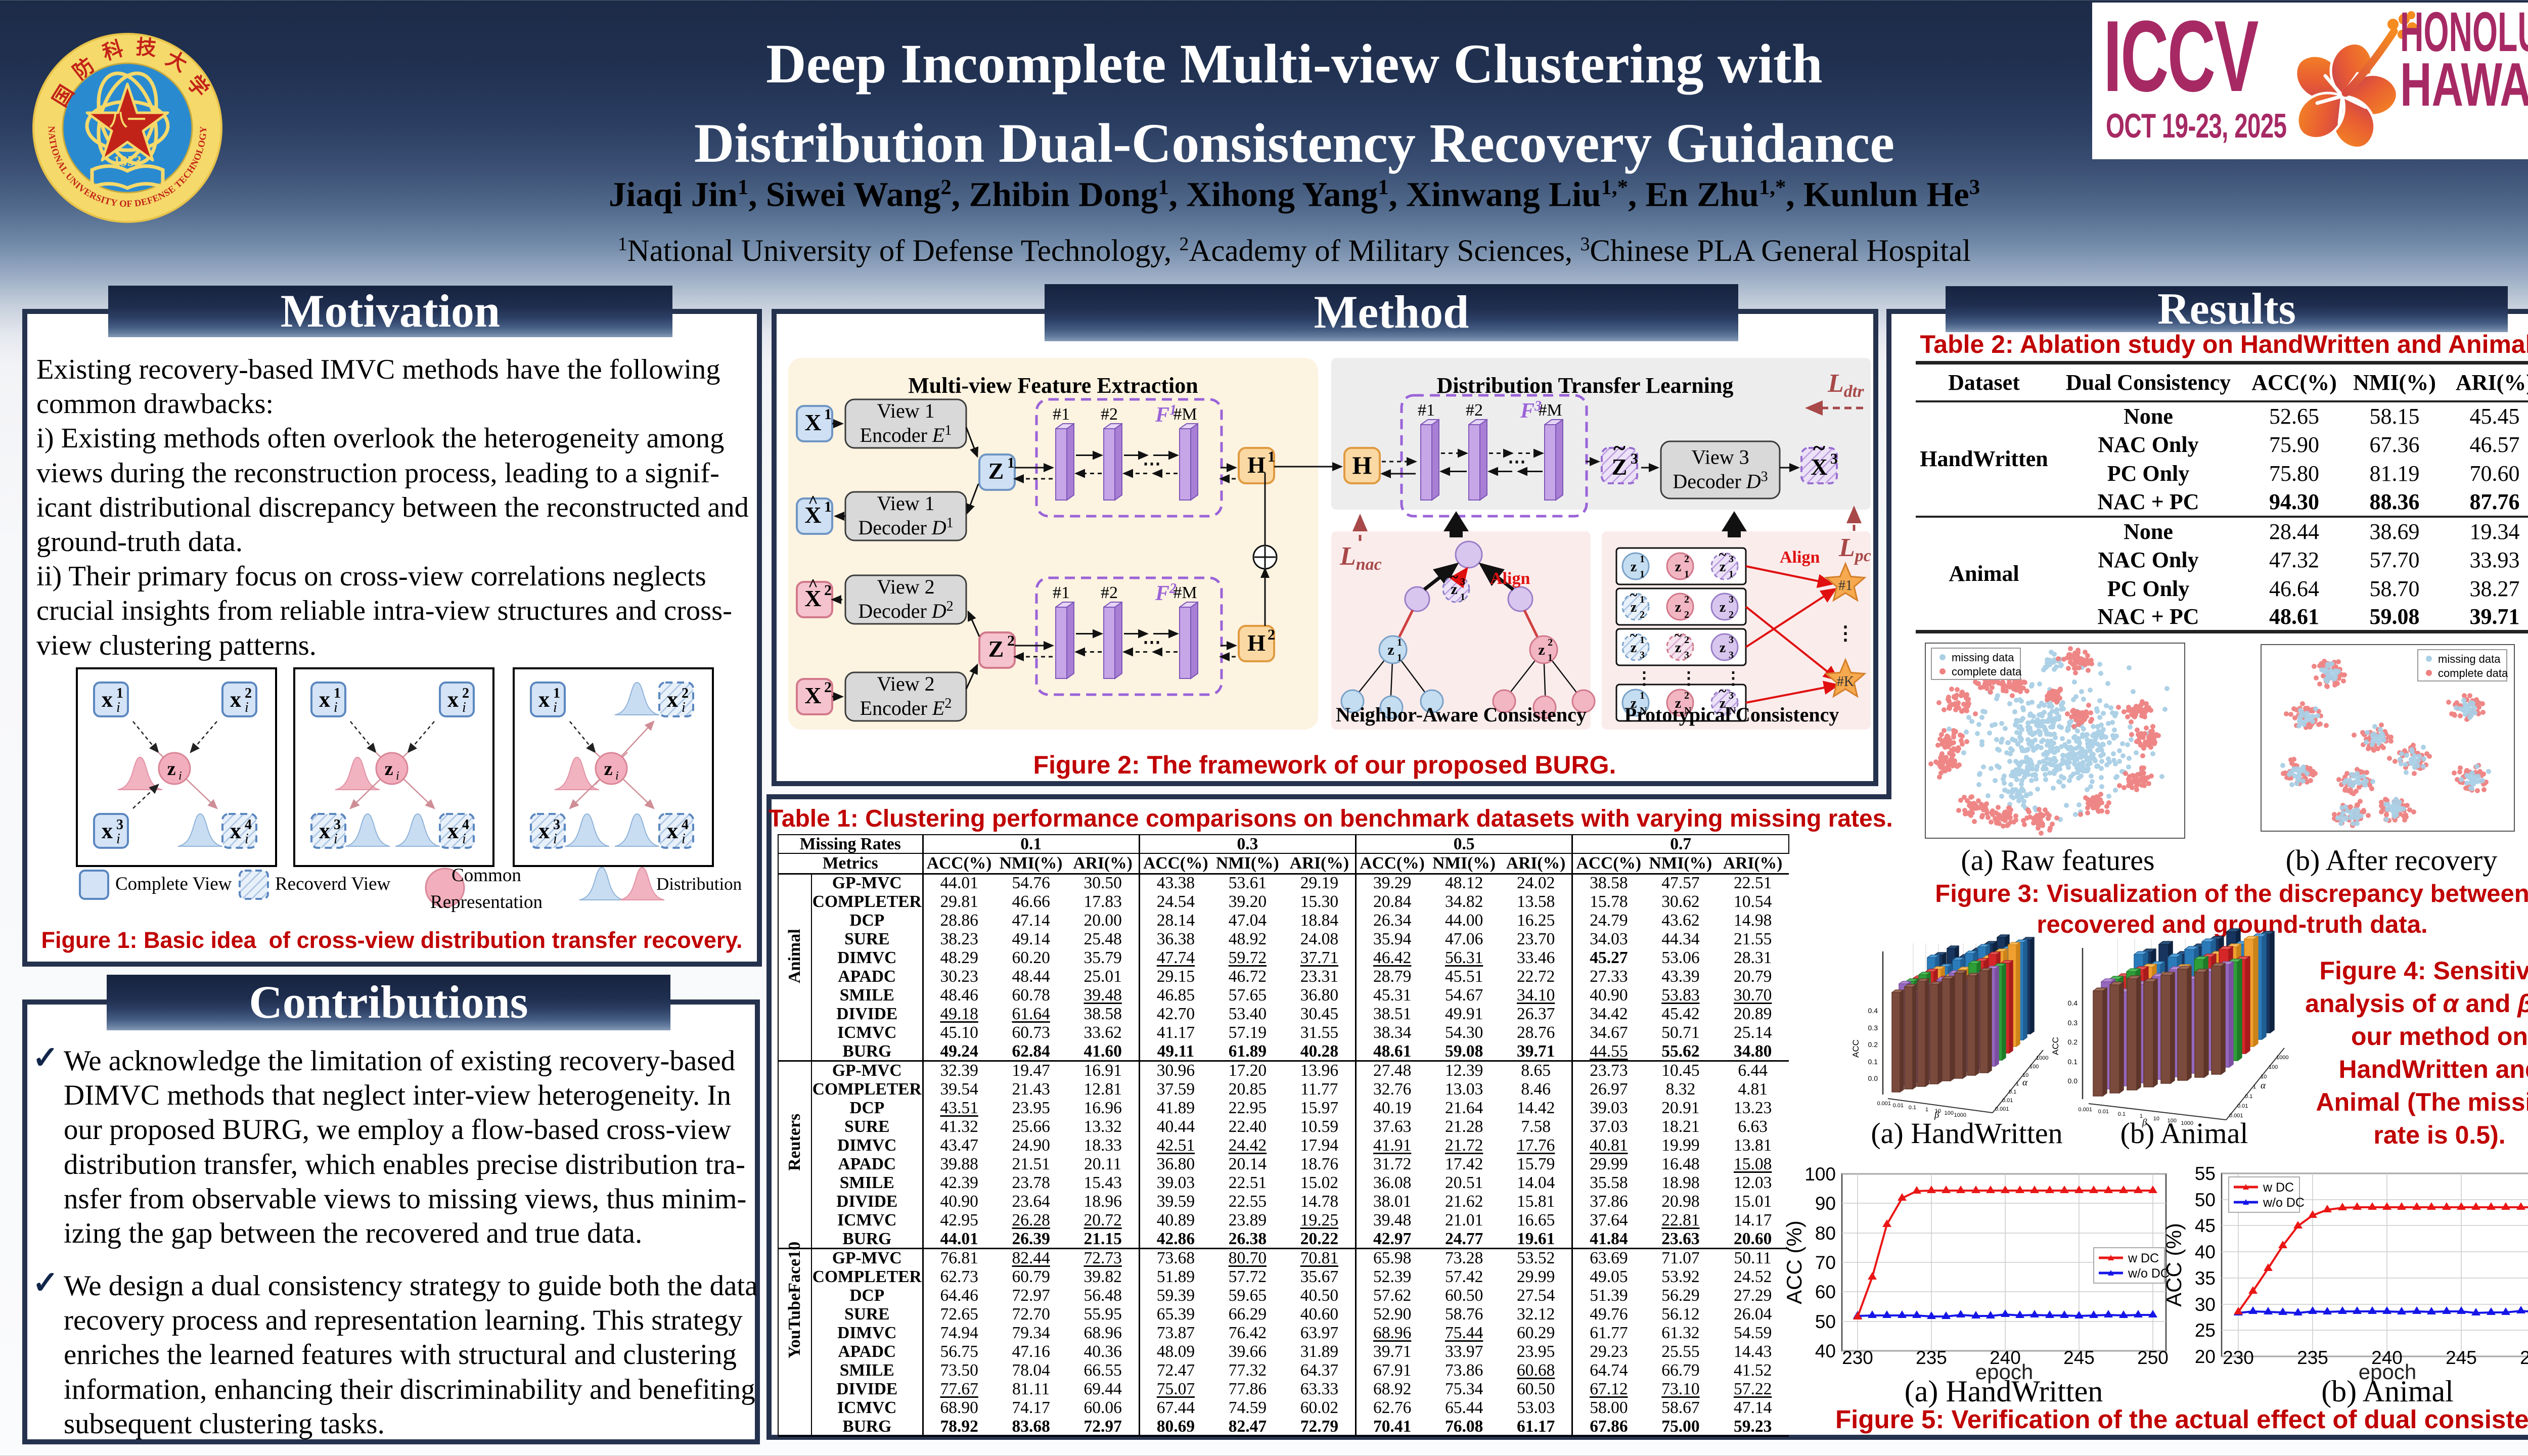 This screenshot has height=1456, width=2528. Describe the element at coordinates (1109, 592) in the screenshot. I see `svg-text: #2` at that location.